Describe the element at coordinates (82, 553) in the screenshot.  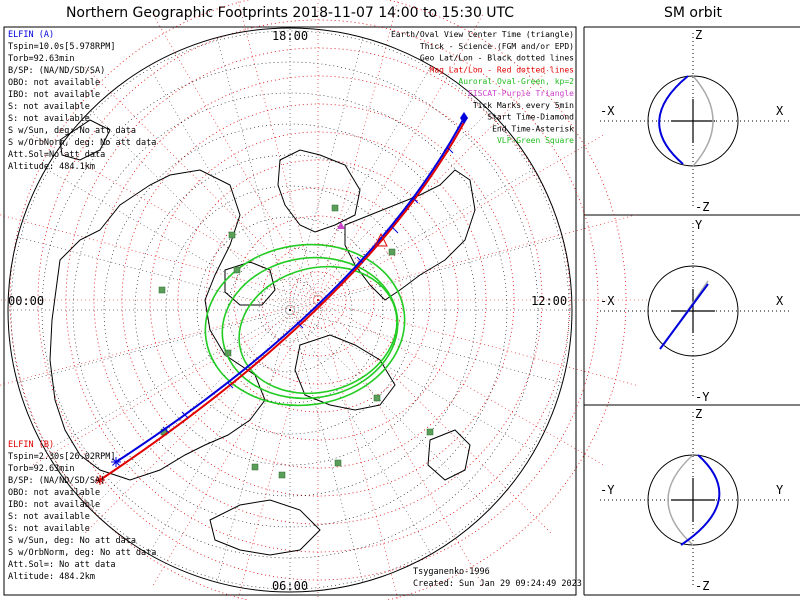
I see `elfin-b-info-line: S w/OrbNorm, deg: No att data` at that location.